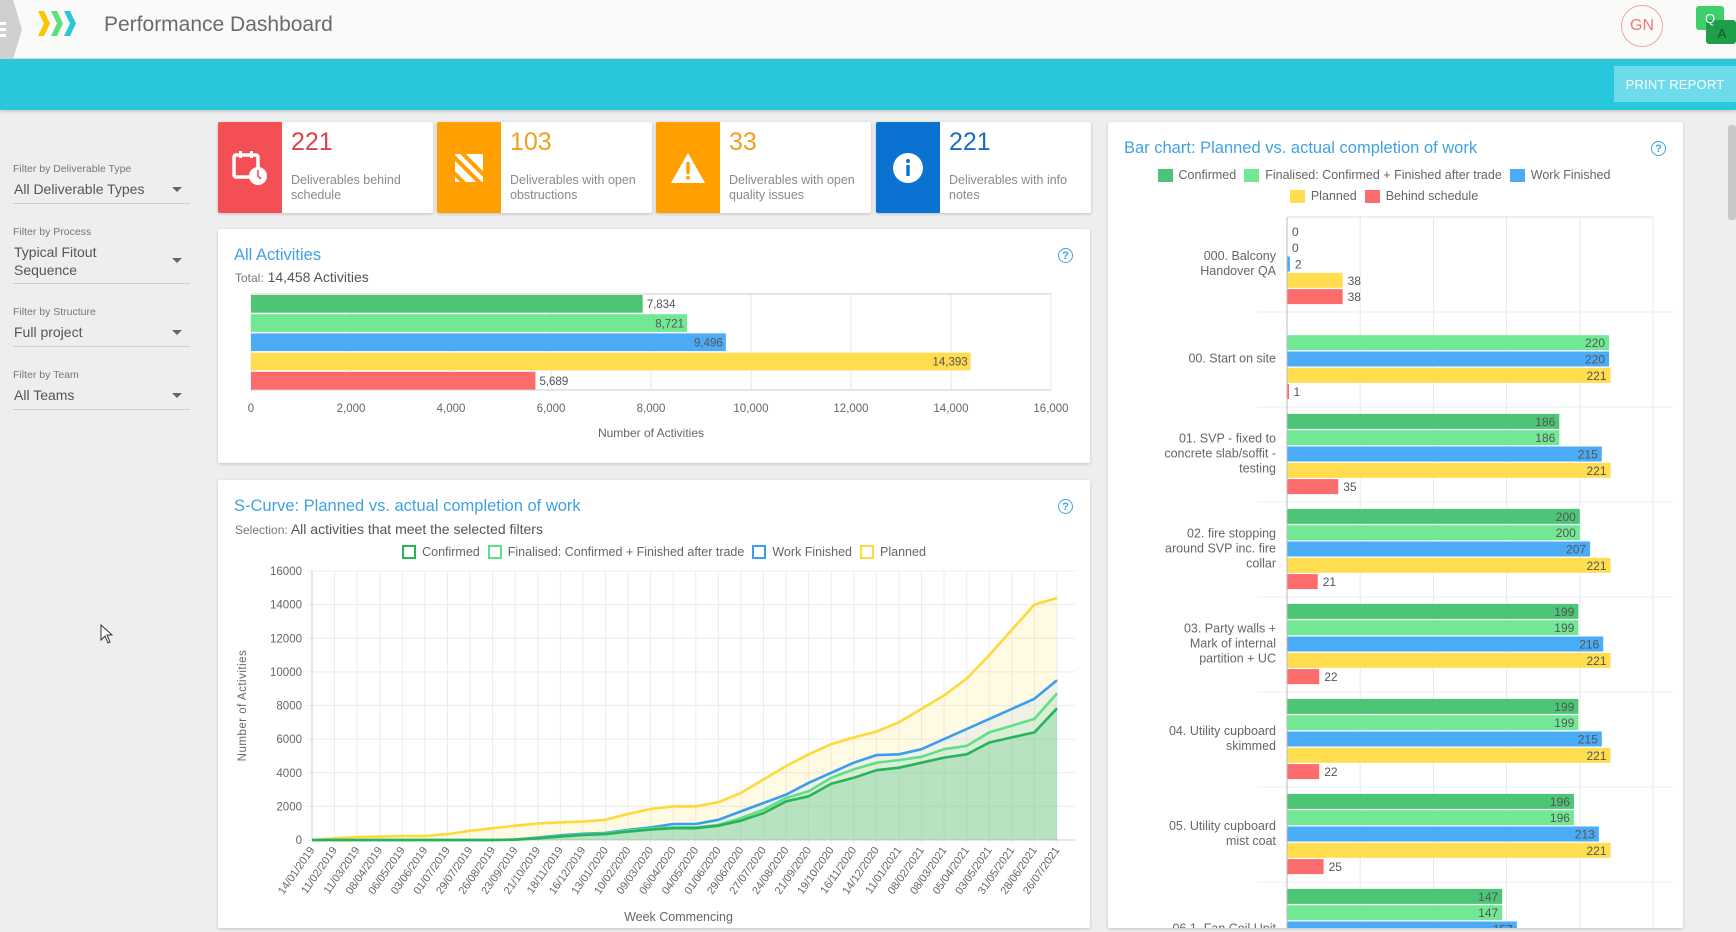  What do you see at coordinates (868, 29) in the screenshot?
I see `app-header: Performance Dashboard GN Q A` at bounding box center [868, 29].